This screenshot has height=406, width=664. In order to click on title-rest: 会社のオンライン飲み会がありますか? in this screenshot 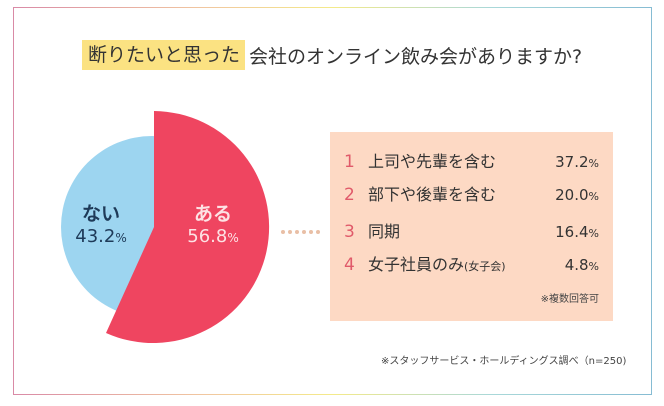, I will do `click(416, 56)`.